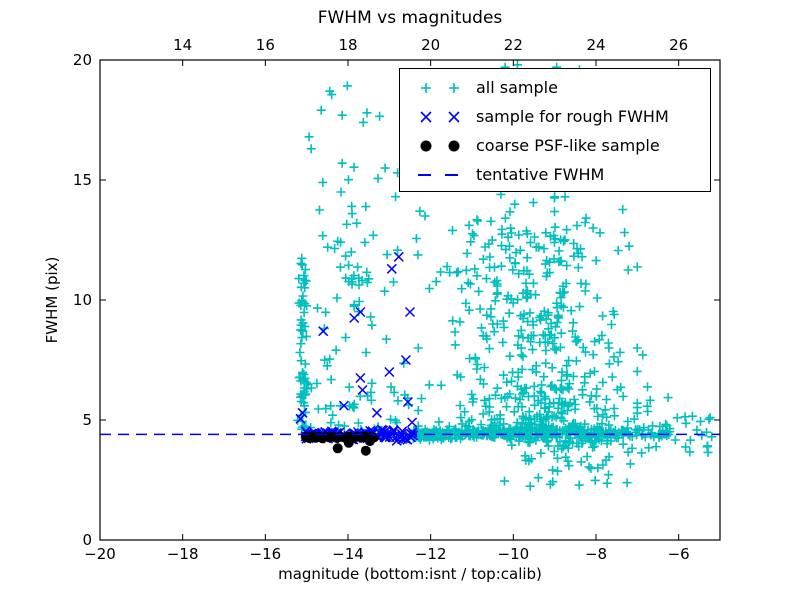 The height and width of the screenshot is (600, 800). I want to click on x-tick-label-top: 14, so click(183, 45).